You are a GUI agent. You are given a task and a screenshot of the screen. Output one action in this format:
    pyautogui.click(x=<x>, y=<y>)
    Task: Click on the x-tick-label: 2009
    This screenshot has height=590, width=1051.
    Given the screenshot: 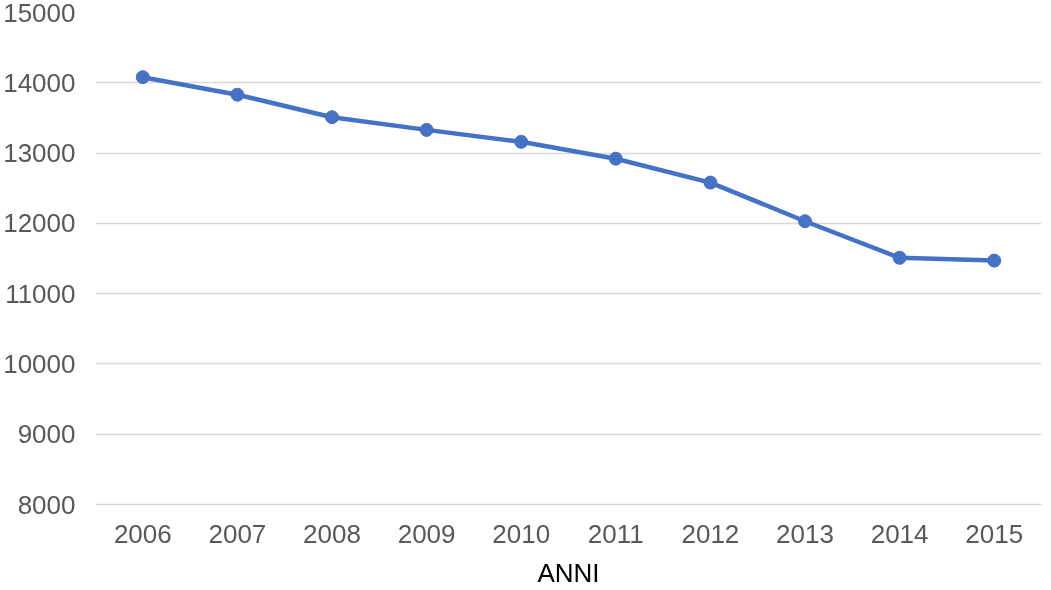 What is the action you would take?
    pyautogui.click(x=426, y=533)
    